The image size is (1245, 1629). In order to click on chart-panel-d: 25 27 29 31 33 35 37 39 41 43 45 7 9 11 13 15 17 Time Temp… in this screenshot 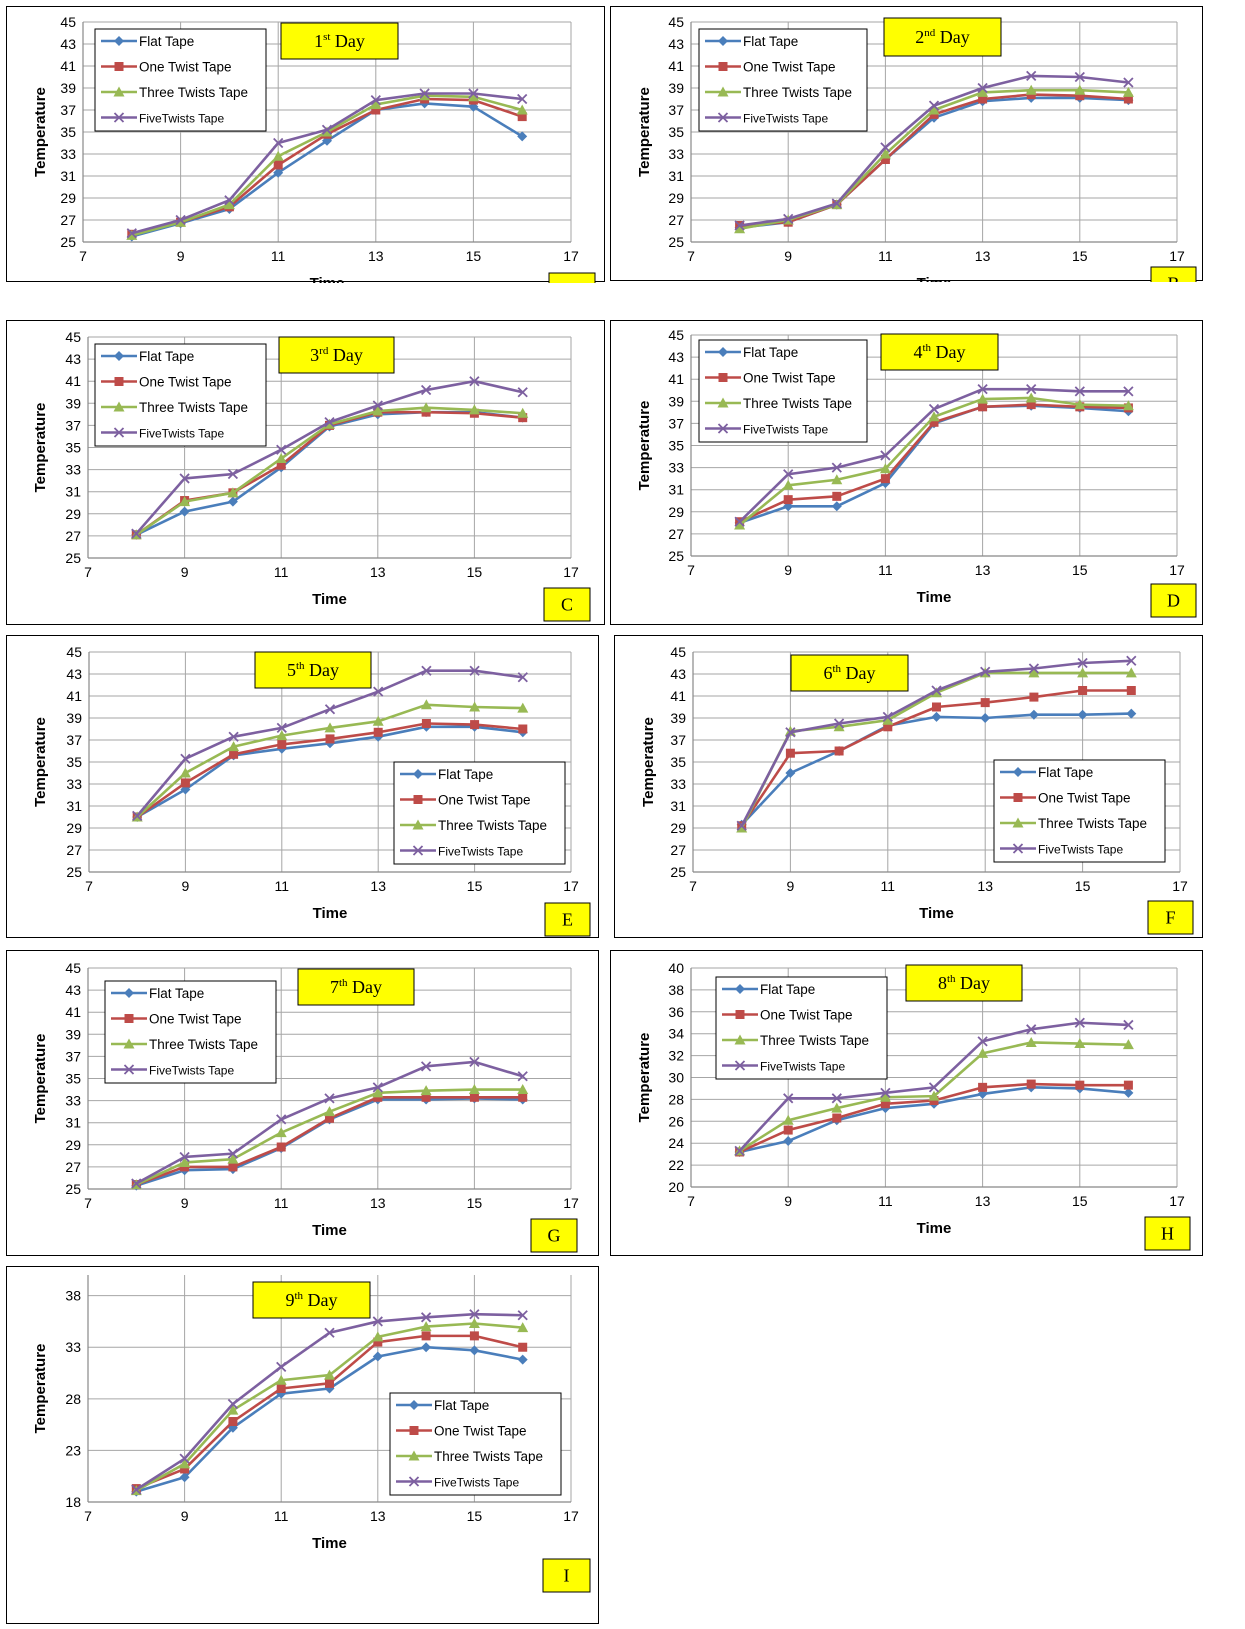, I will do `click(906, 472)`.